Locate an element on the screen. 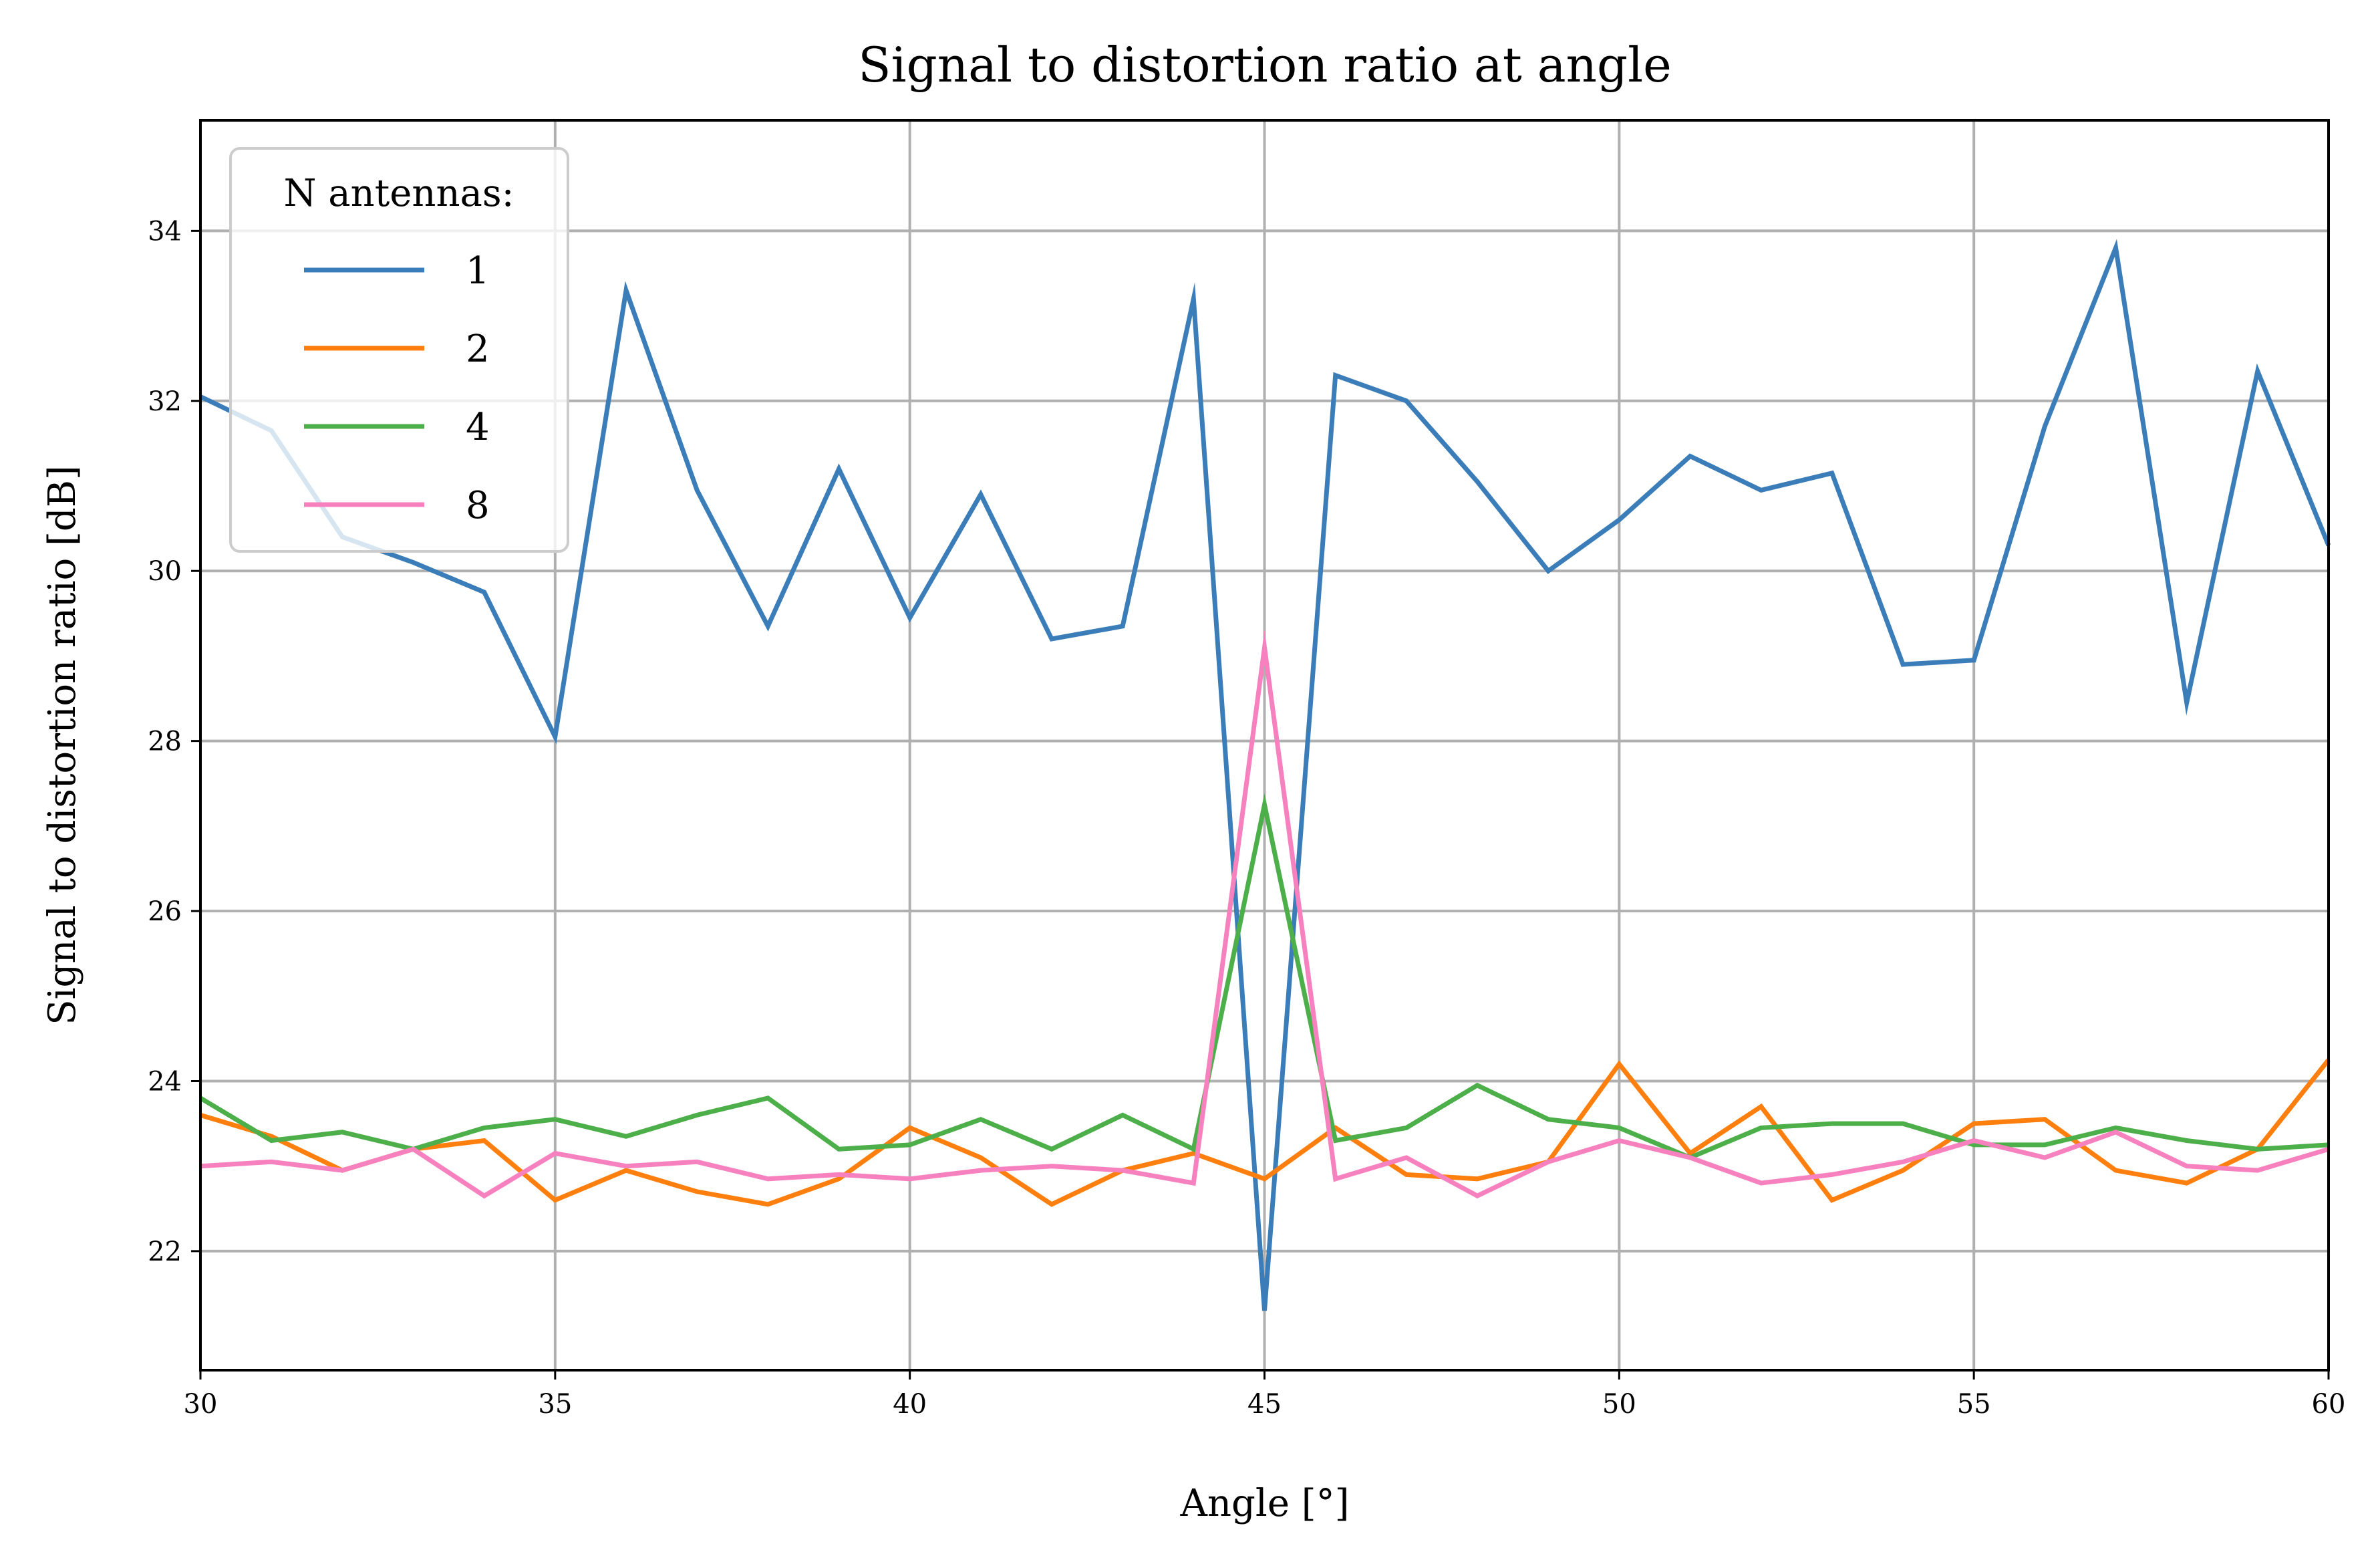  y-tick-label: 30 is located at coordinates (165, 571).